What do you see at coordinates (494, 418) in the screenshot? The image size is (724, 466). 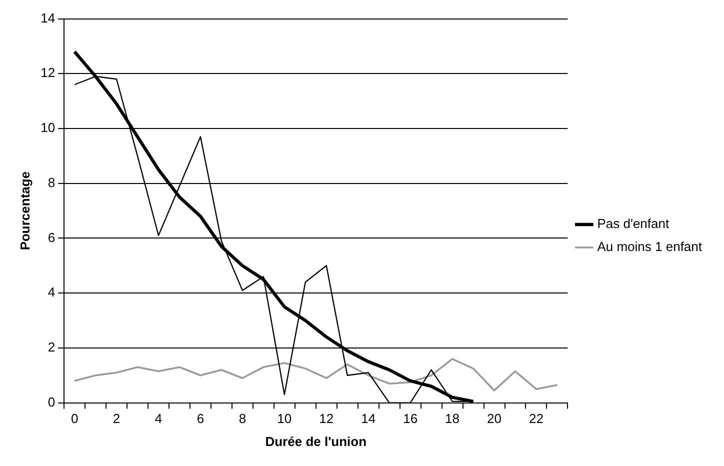 I see `x-tick-label: 20` at bounding box center [494, 418].